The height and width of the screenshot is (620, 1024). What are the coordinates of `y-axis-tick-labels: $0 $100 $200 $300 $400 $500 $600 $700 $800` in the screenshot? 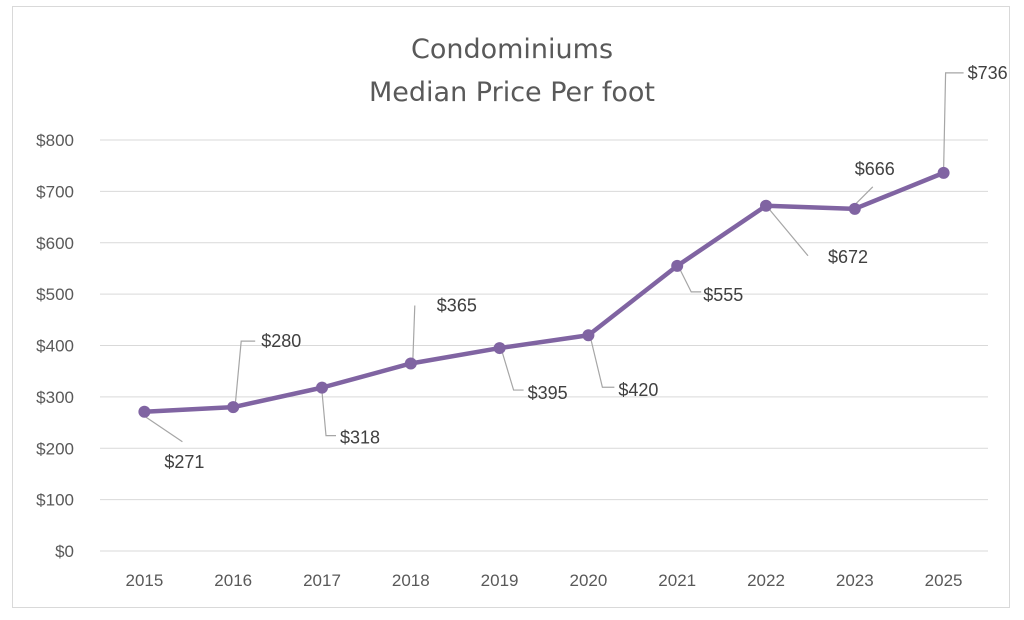 It's located at (55, 346).